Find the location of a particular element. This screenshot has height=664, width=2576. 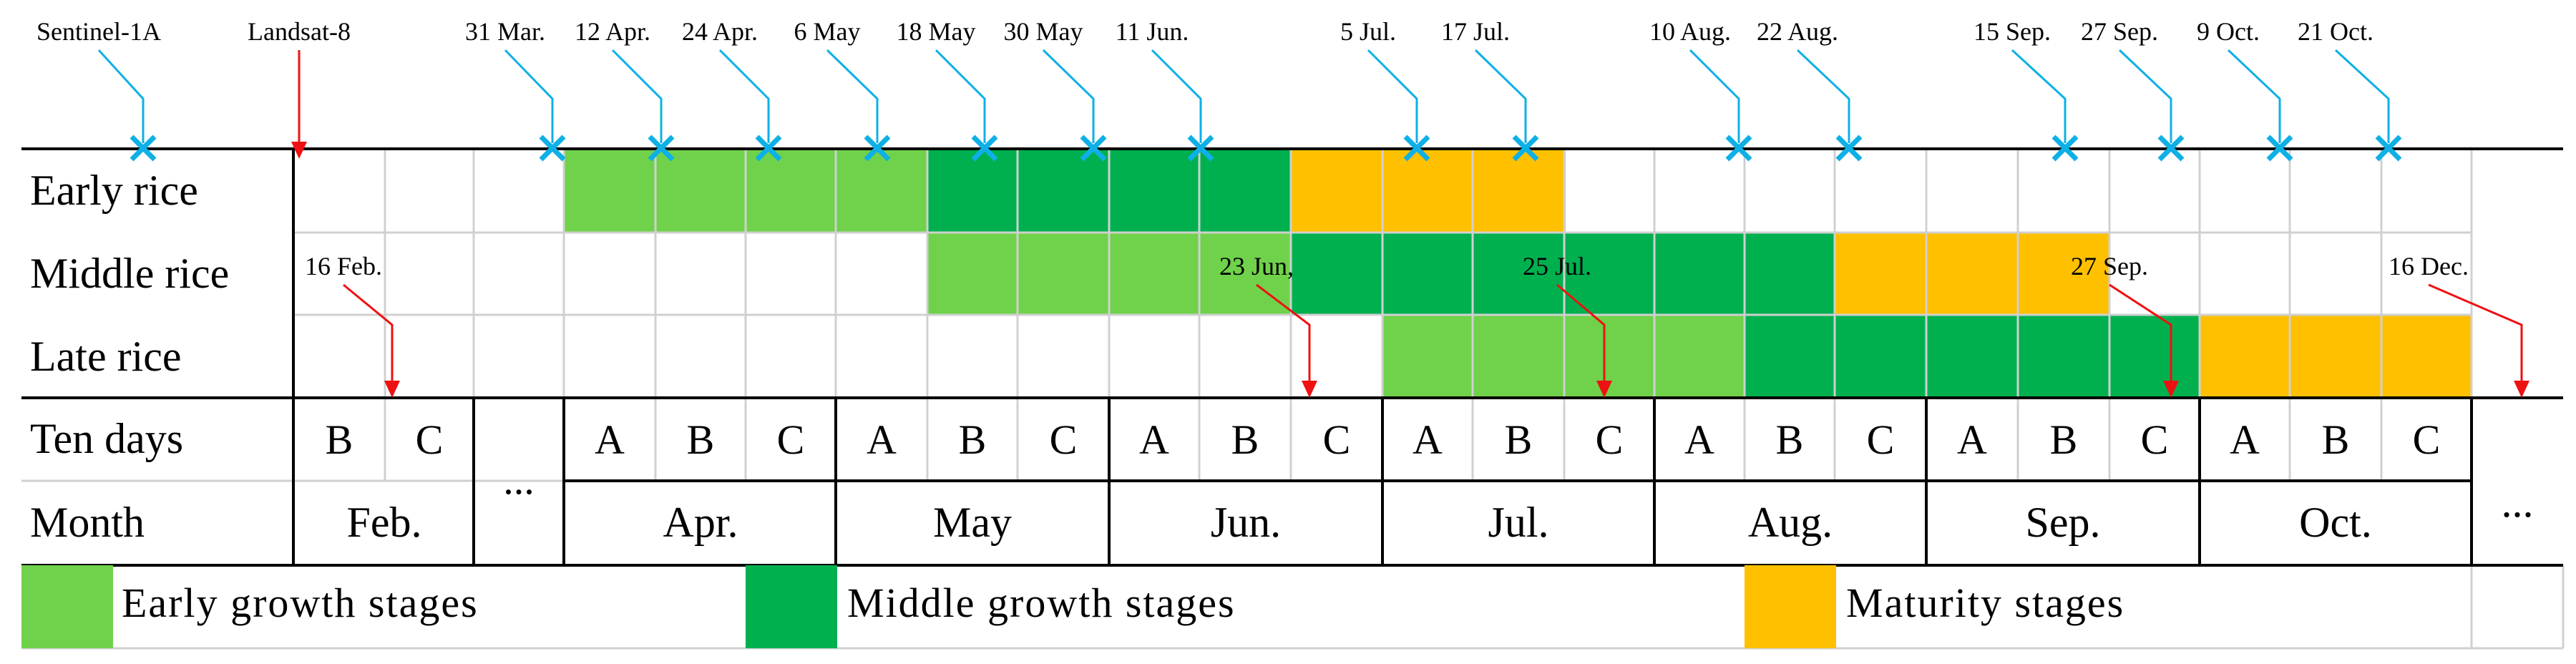

month-cell: Jul. is located at coordinates (1518, 522).